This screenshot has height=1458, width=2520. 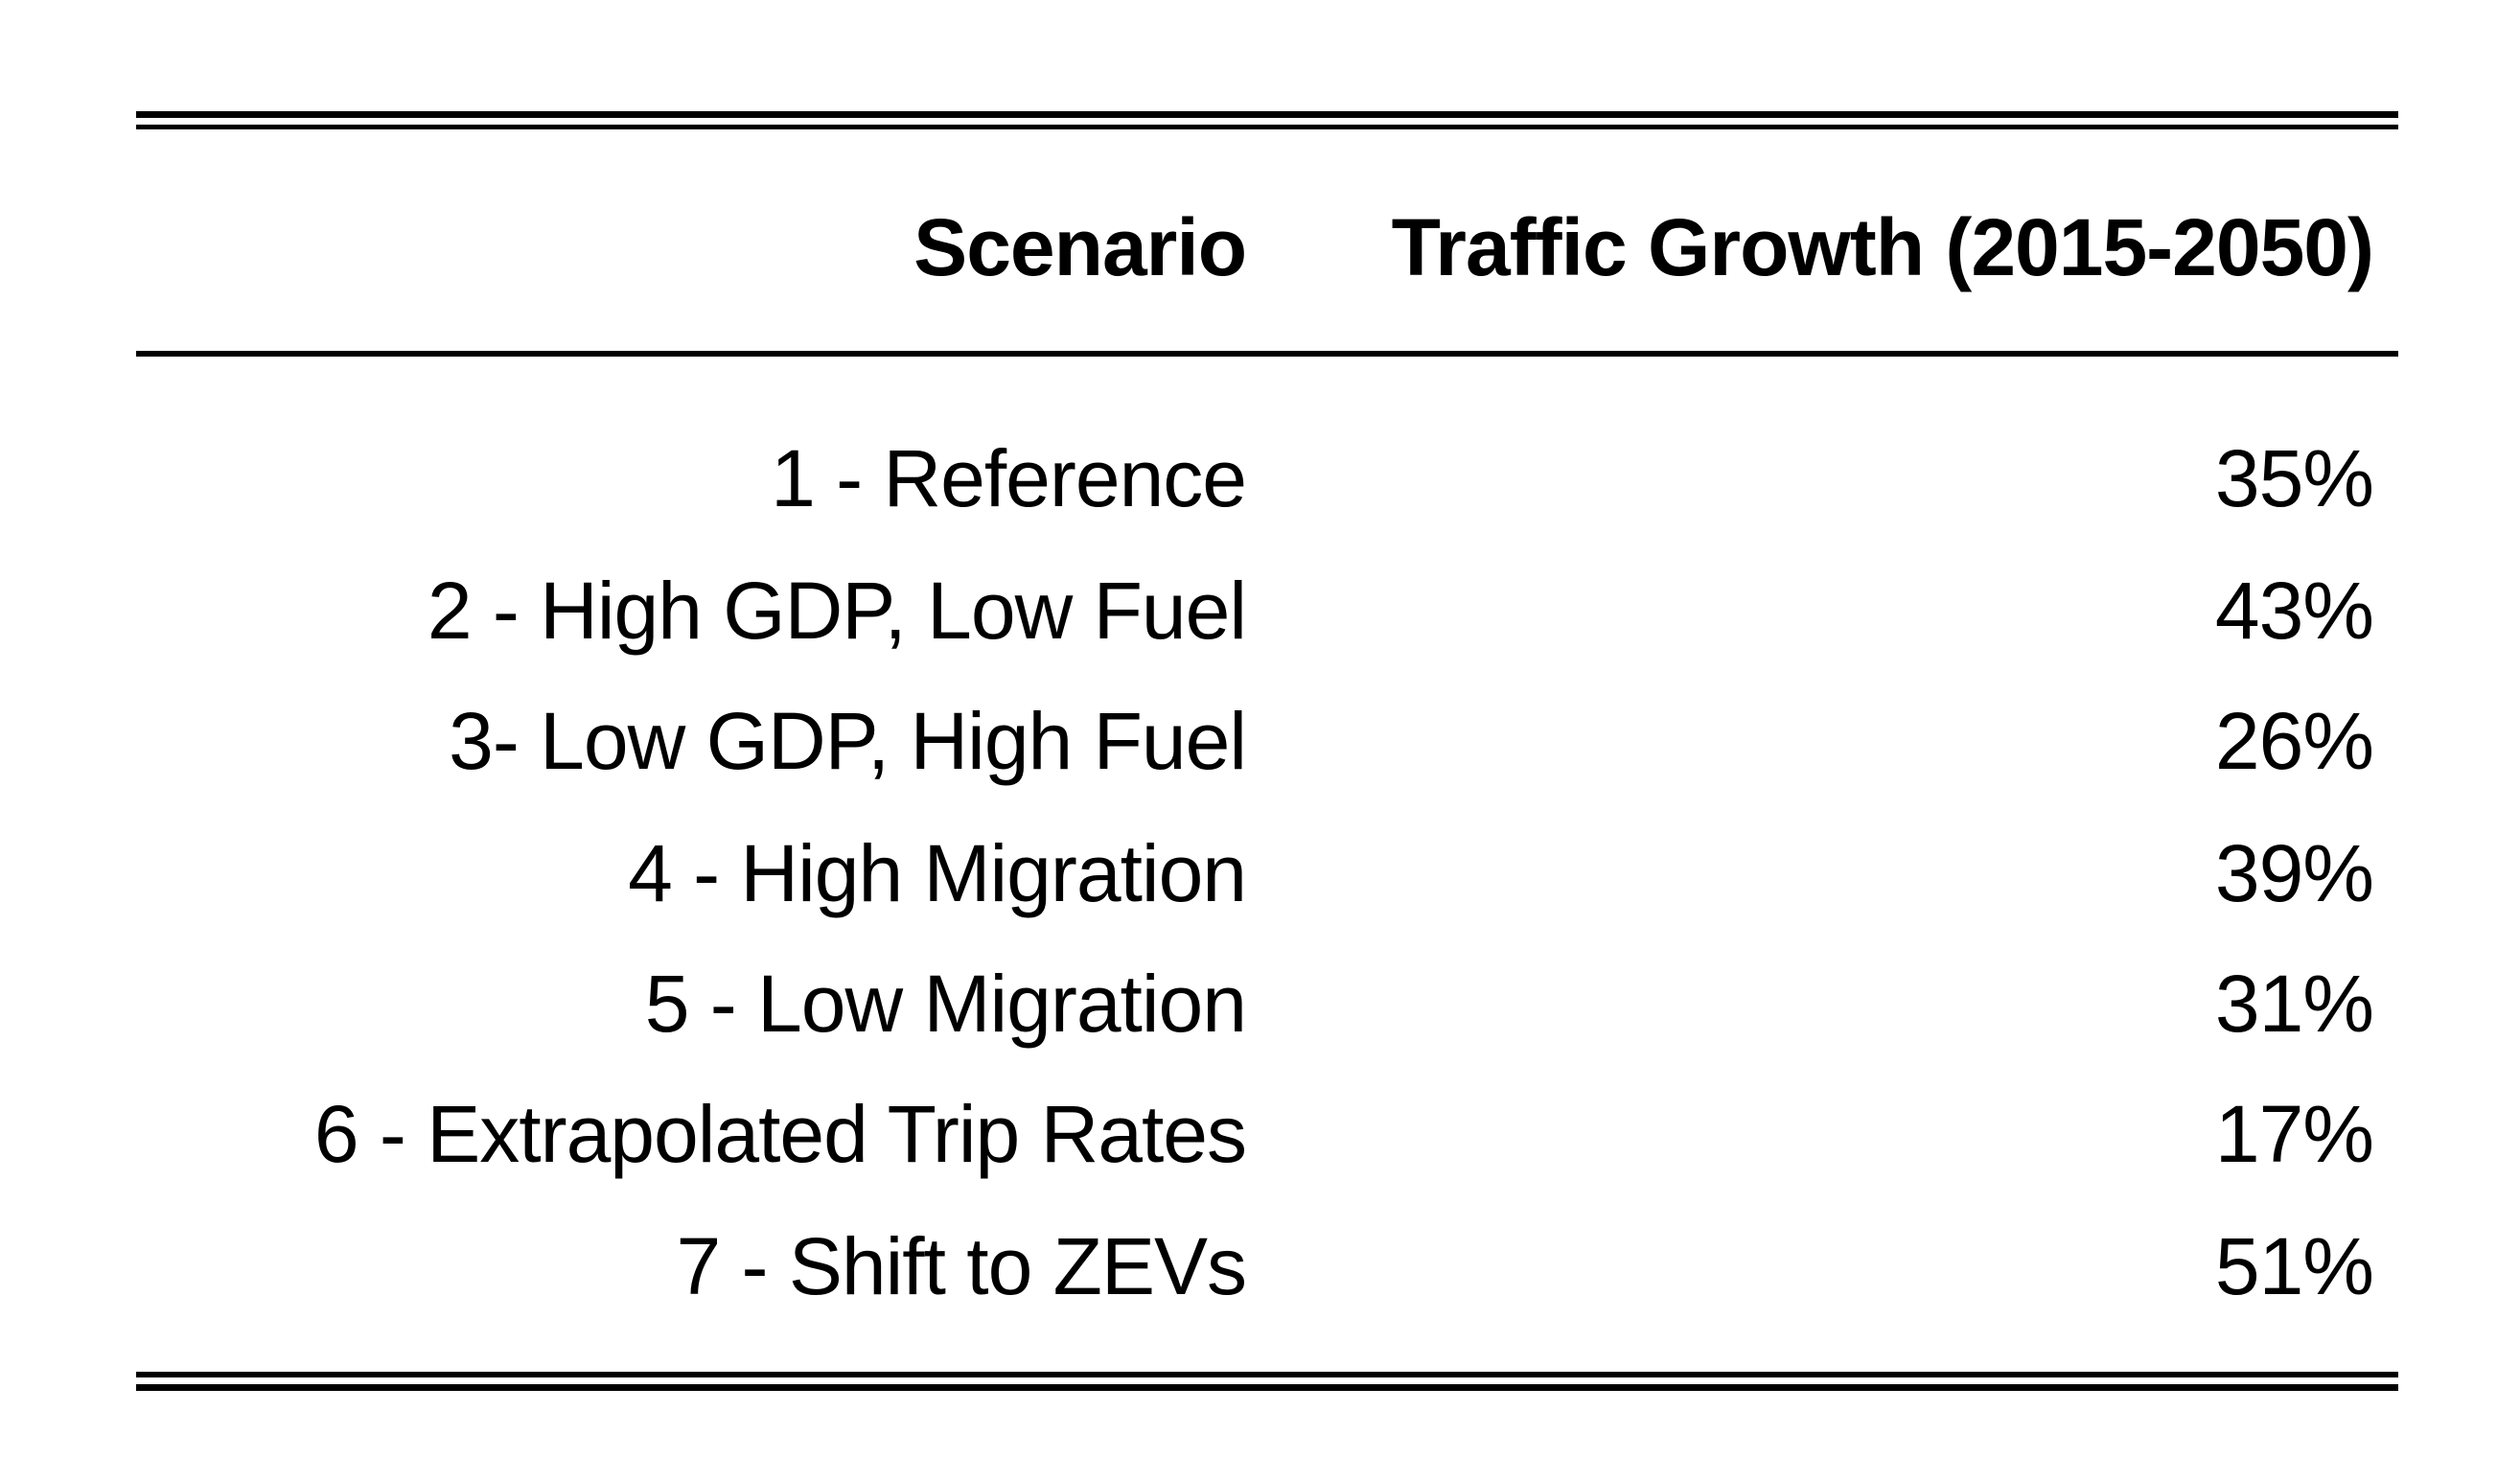 What do you see at coordinates (1883, 247) in the screenshot?
I see `header-traffic-growth: Traffic Growth (2015-2050)` at bounding box center [1883, 247].